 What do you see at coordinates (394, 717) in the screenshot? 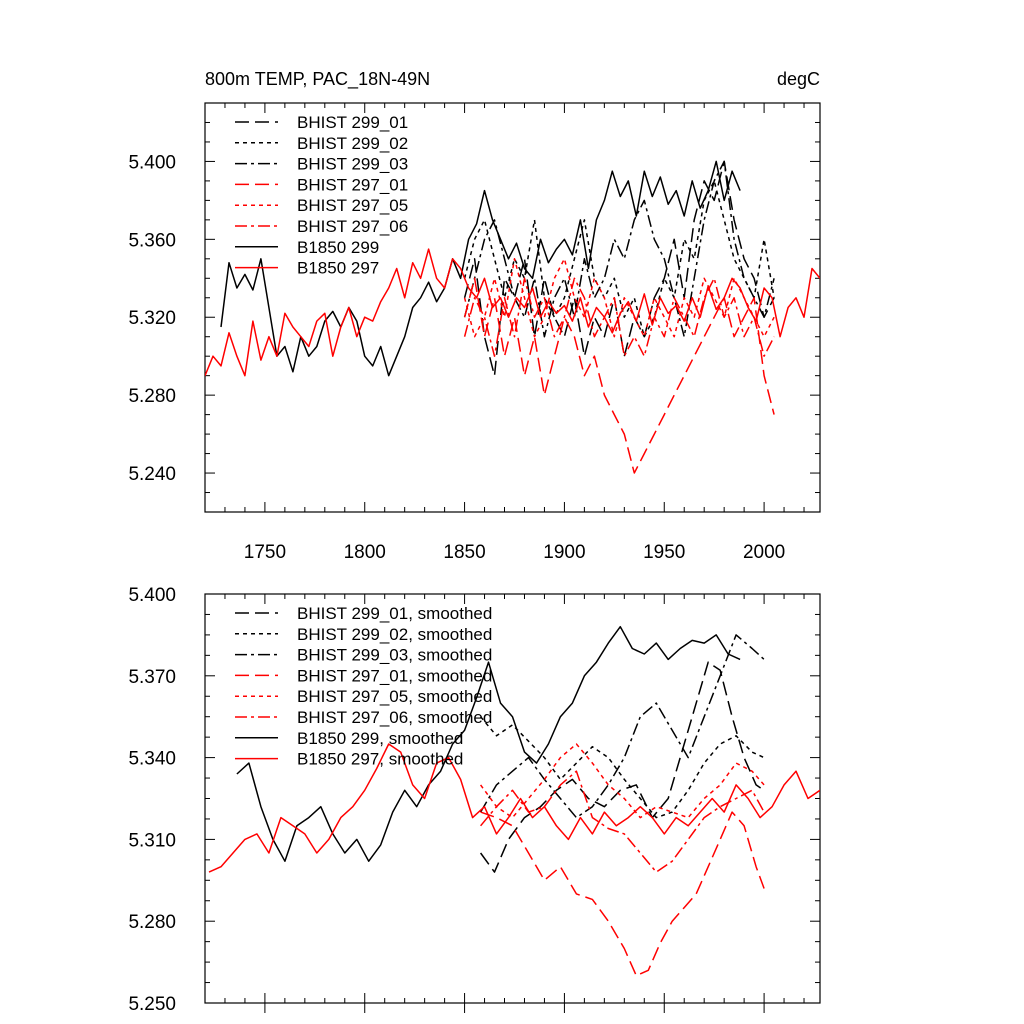
I see `bottom-legend-label-5: BHIST 297_06, smoothed` at bounding box center [394, 717].